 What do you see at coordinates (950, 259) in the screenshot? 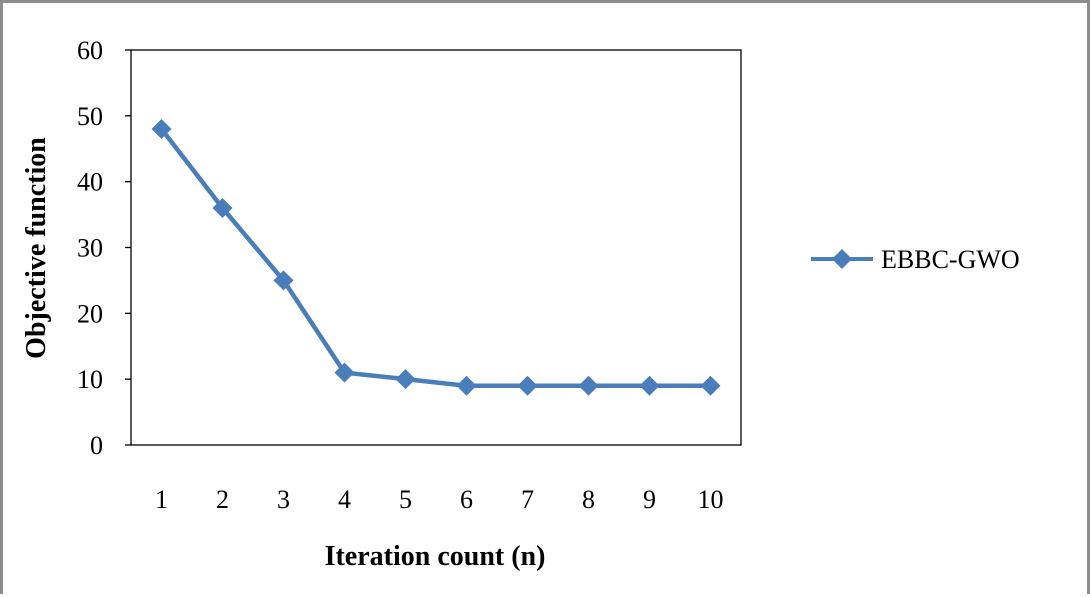
I see `legend-label: EBBC-GWO` at bounding box center [950, 259].